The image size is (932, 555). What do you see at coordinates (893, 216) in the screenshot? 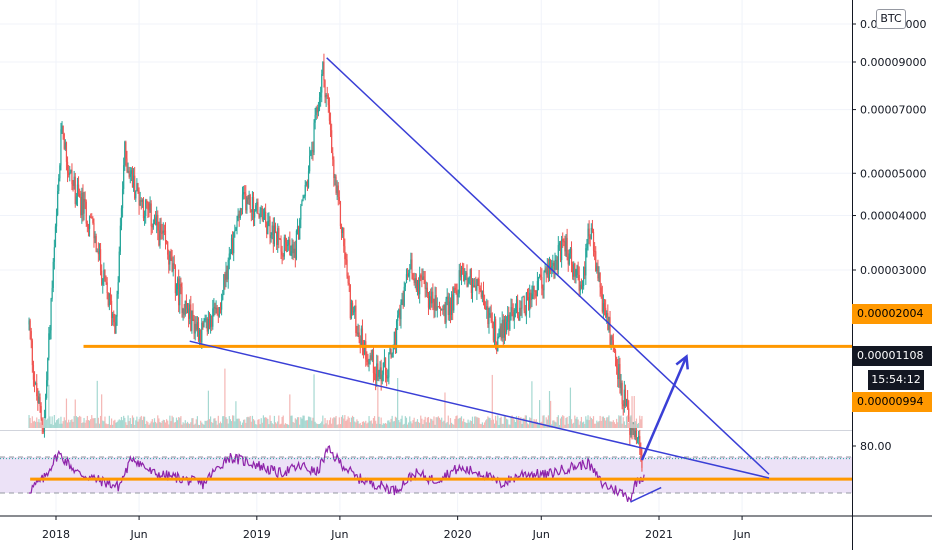
I see `price-axis-tick-label: 0.00004000` at bounding box center [893, 216].